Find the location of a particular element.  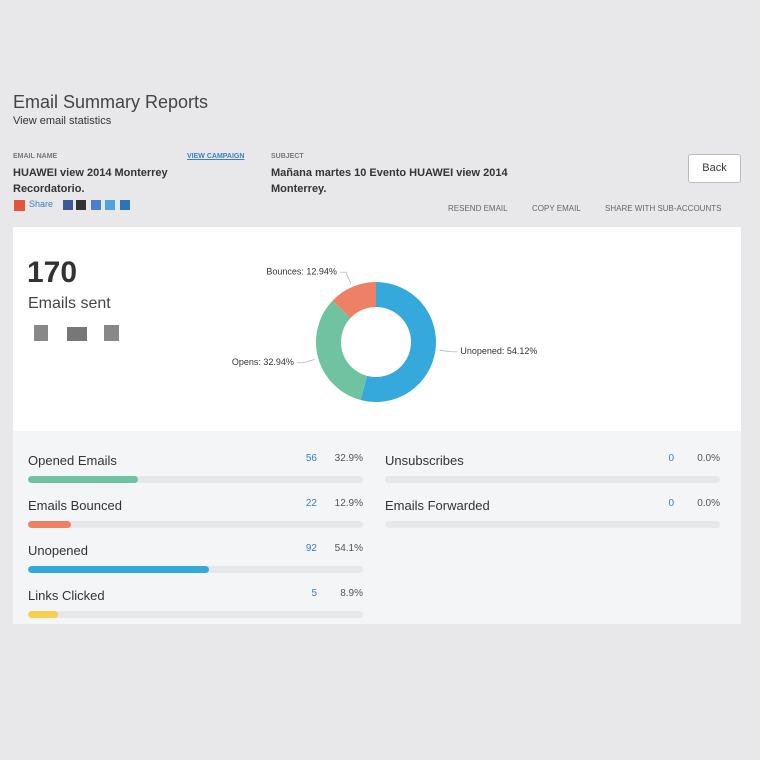

slice-label: Unopened: 54.12% is located at coordinates (498, 351).